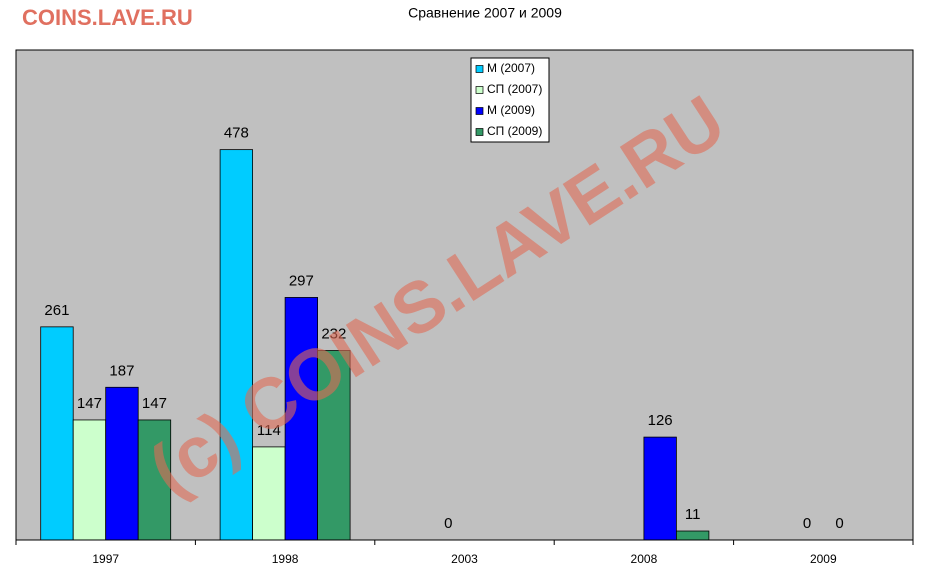 This screenshot has height=574, width=931. What do you see at coordinates (105, 559) in the screenshot?
I see `x-tick-label: 1997` at bounding box center [105, 559].